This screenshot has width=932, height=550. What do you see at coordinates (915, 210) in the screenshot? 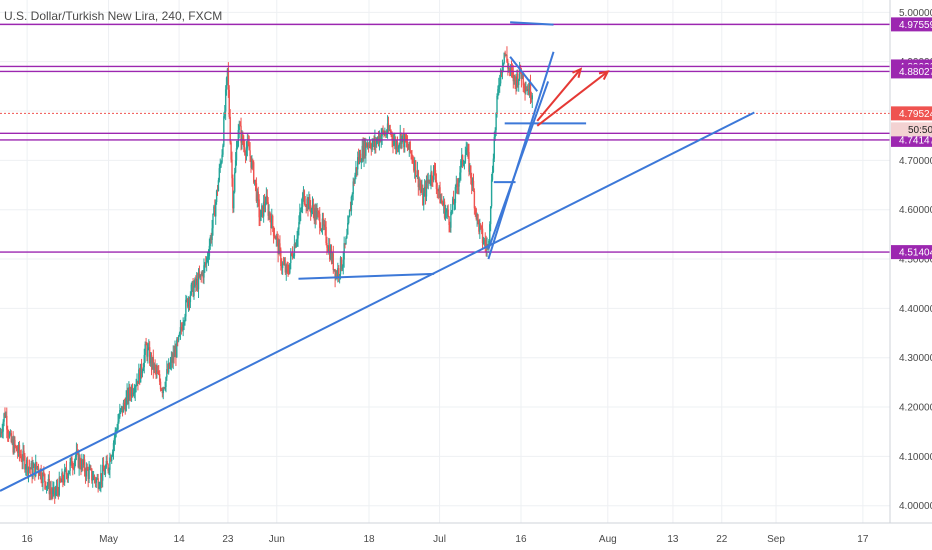
I see `y-tick-label: 4.60000` at bounding box center [915, 210].